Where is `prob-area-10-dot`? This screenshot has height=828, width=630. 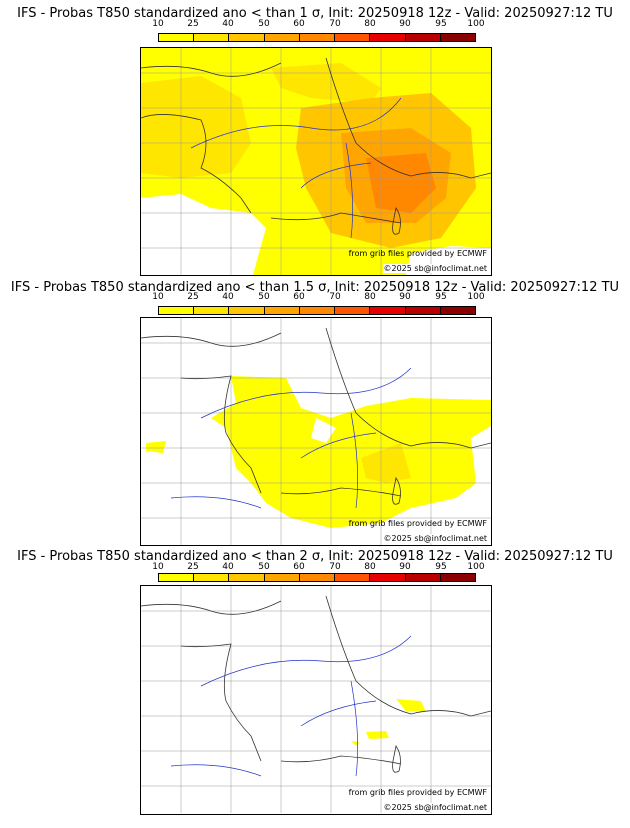
prob-area-10-dot is located at coordinates (355, 743).